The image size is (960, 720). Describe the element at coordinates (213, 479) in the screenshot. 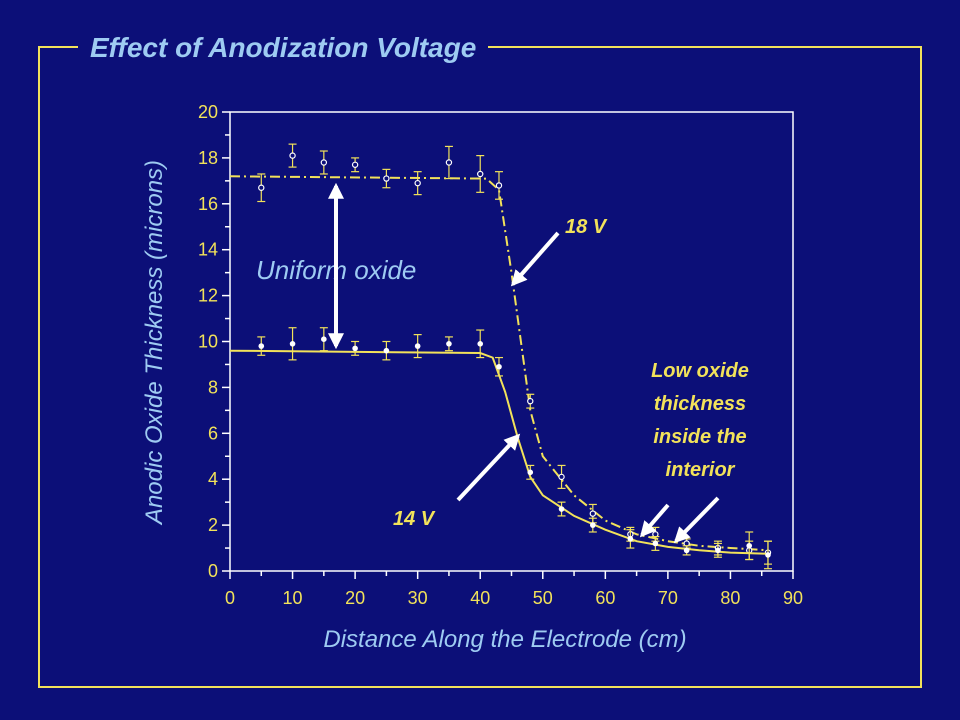

I see `y-tick-label: 4` at that location.